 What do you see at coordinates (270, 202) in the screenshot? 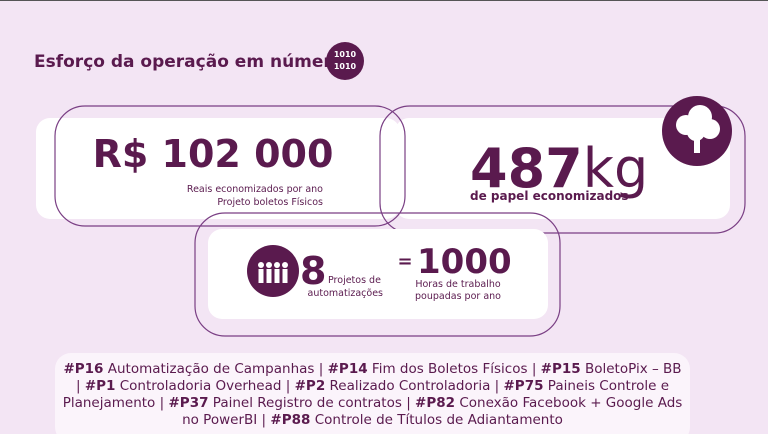
I see `caption: Projeto boletos Físicos` at bounding box center [270, 202].